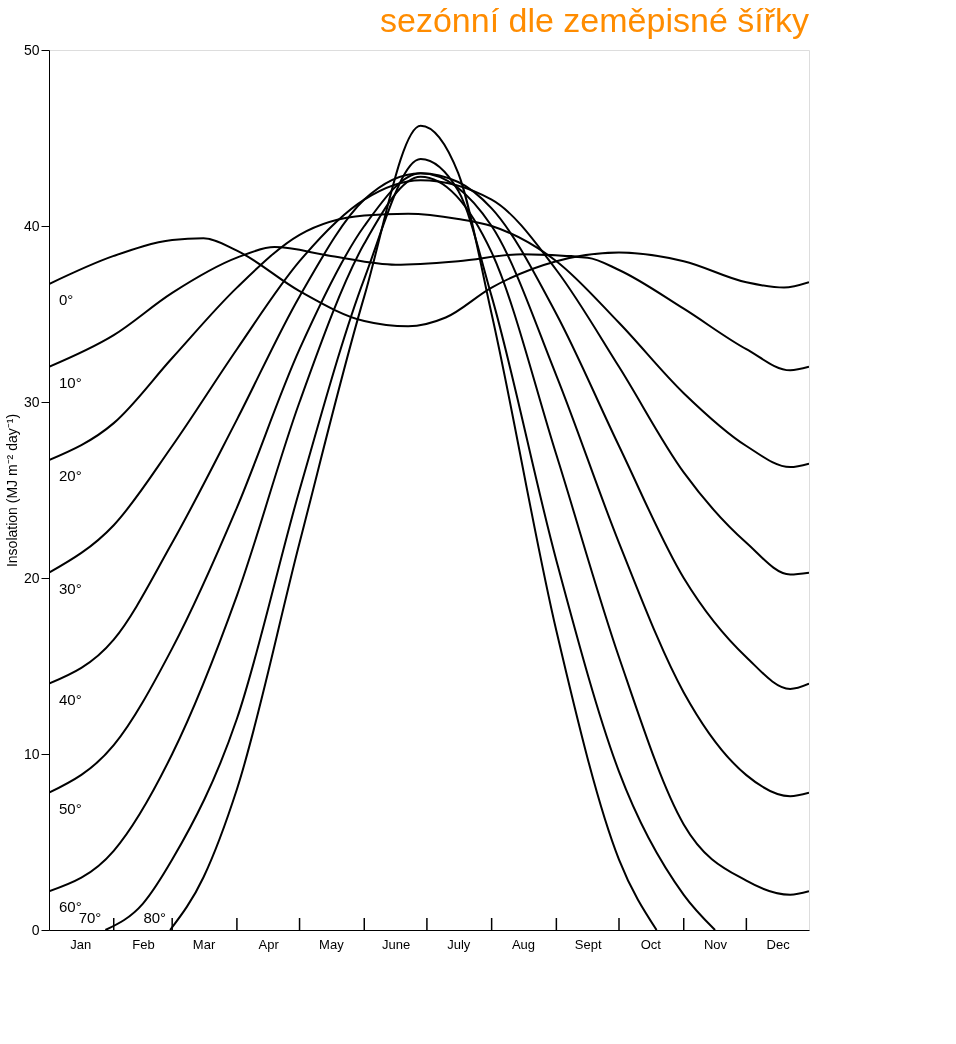 Image resolution: width=956 pixels, height=1044 pixels. I want to click on x-tick-label: Apr, so click(269, 944).